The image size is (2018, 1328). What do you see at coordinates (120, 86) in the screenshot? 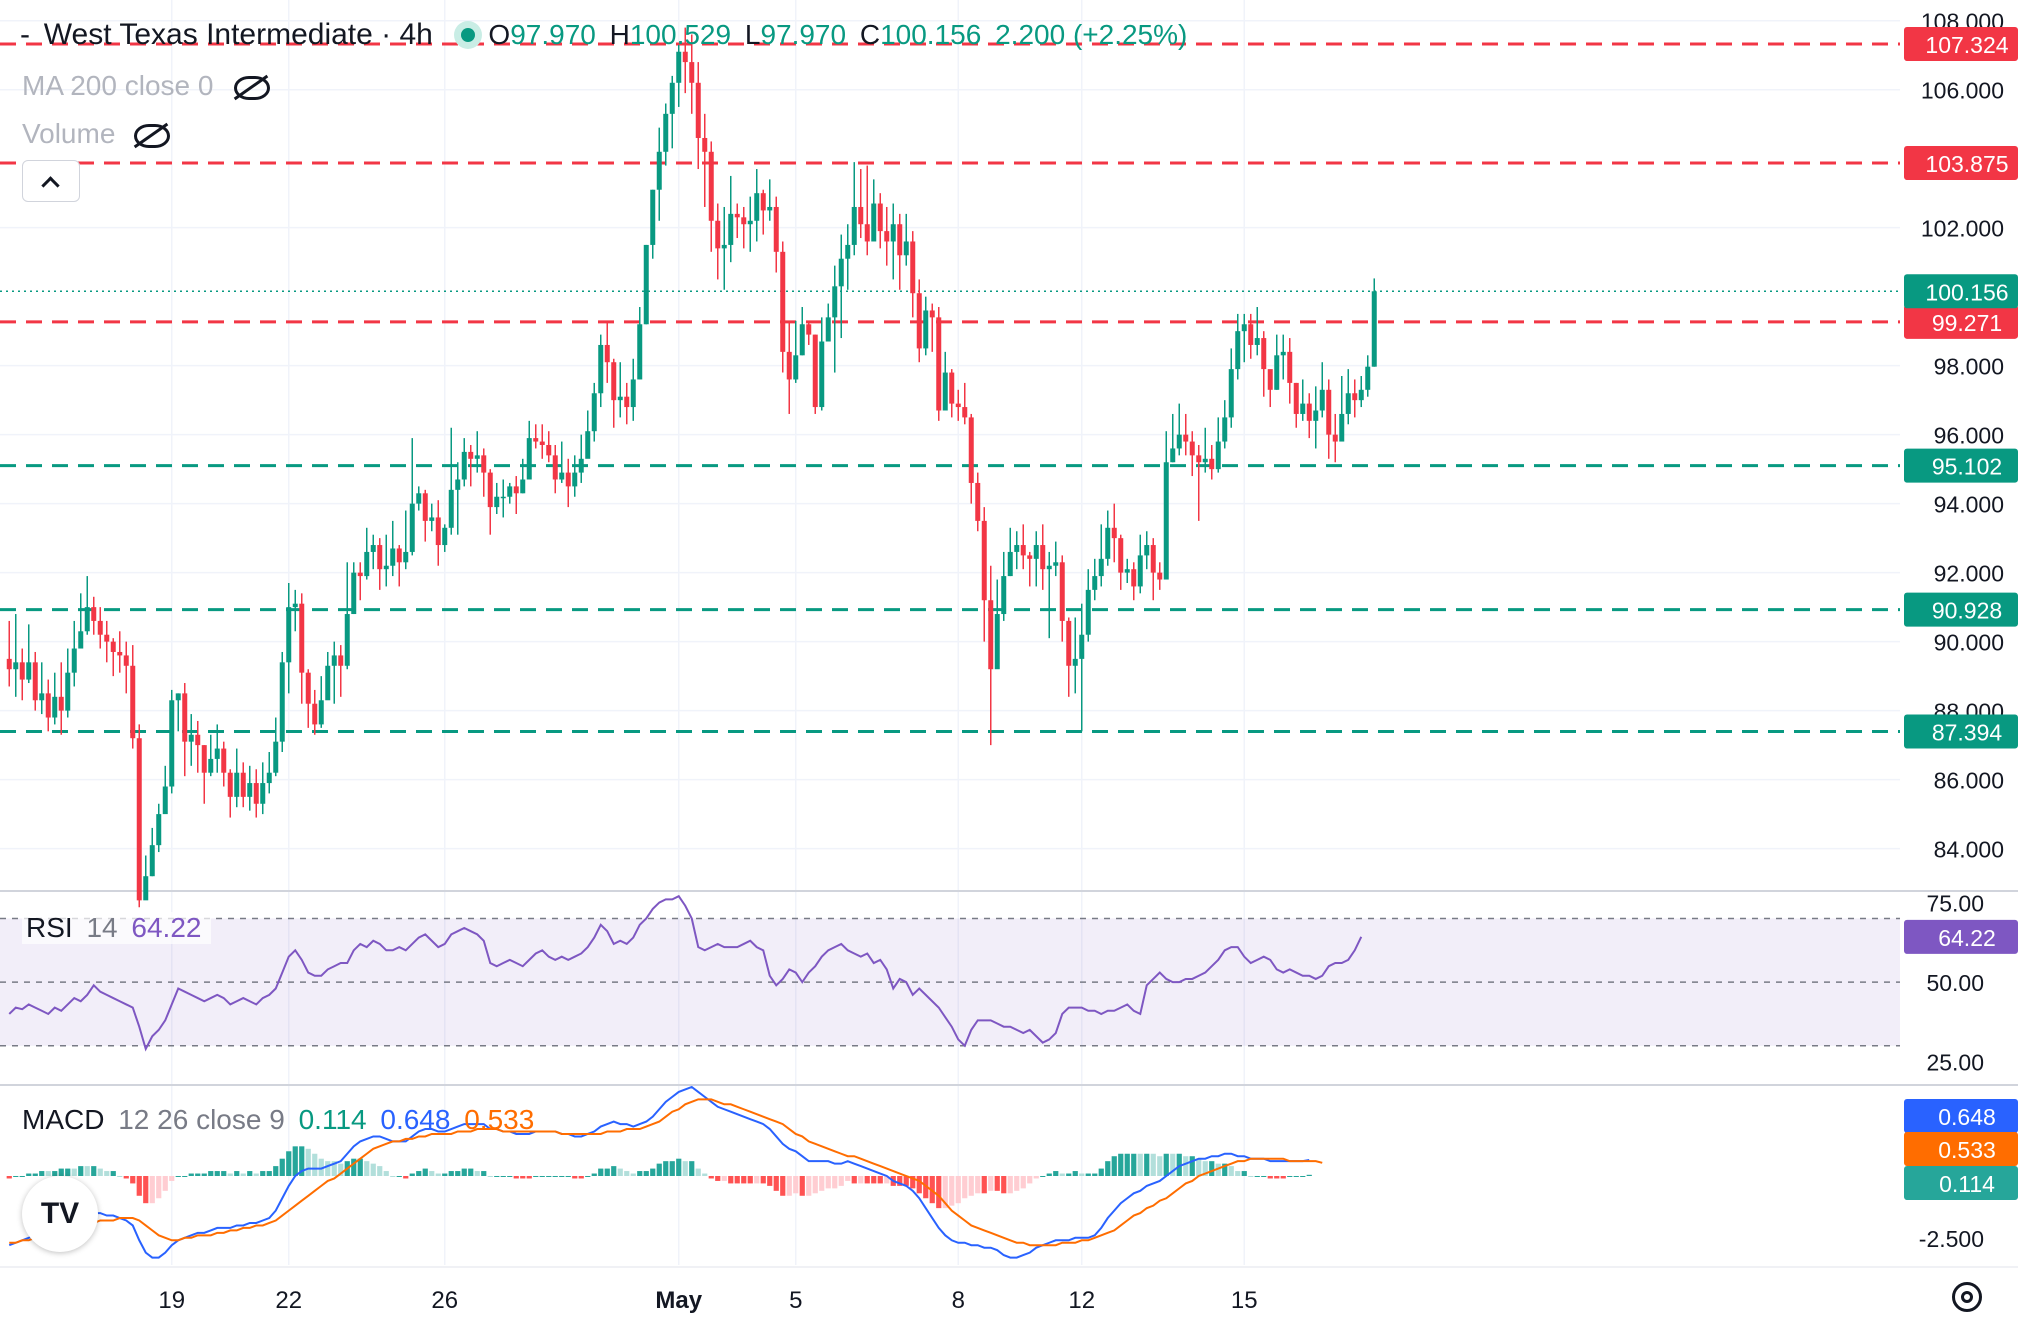
I see `ma-legend: MA 200 close 0` at bounding box center [120, 86].